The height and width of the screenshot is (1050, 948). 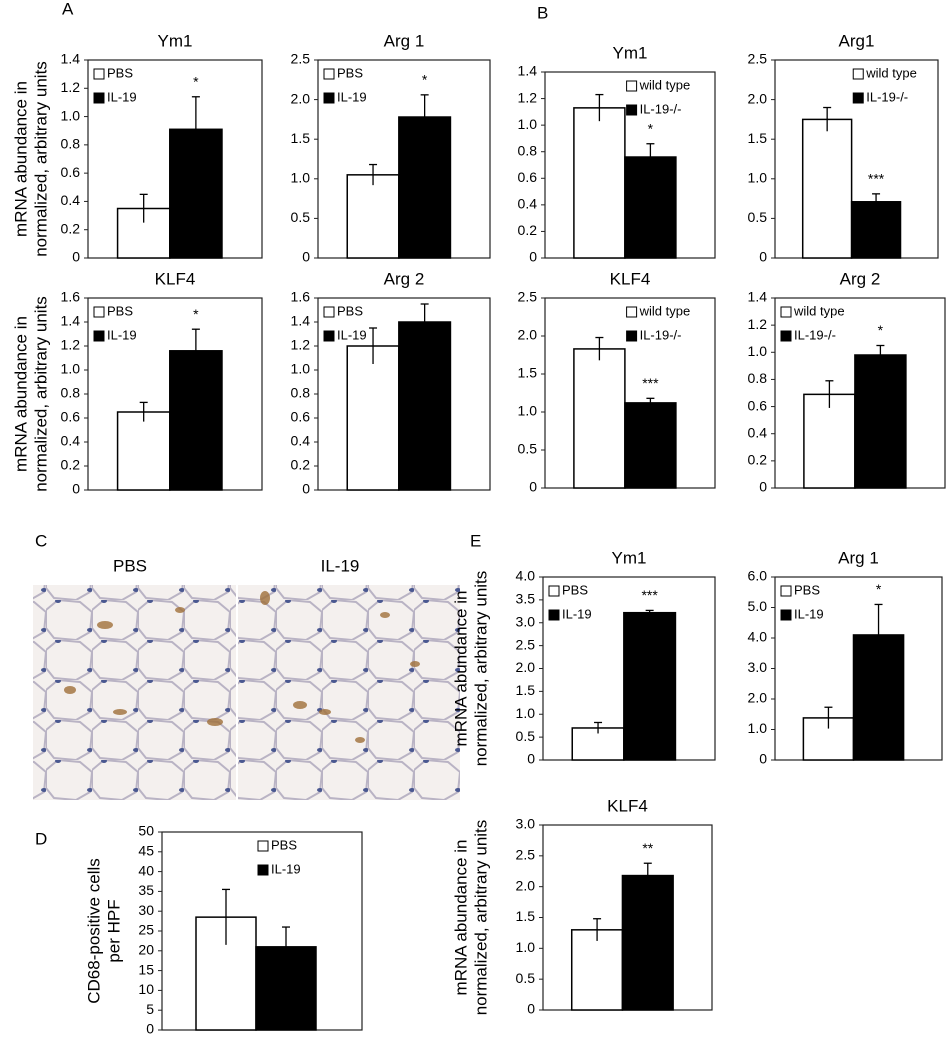 I want to click on y-tick-label: 0.8, so click(x=528, y=150).